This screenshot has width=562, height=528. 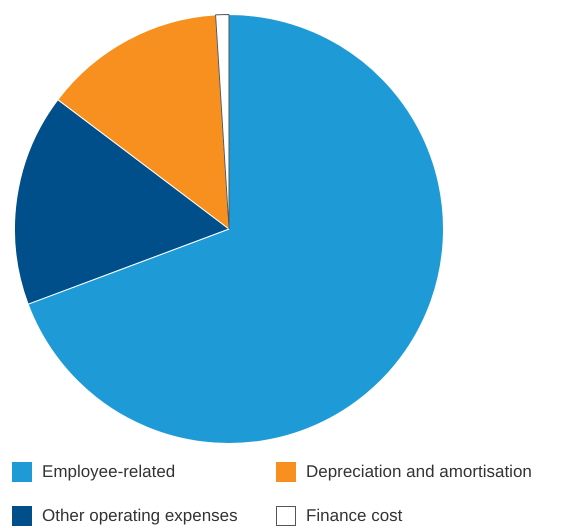 I want to click on legend-label: Employee-related, so click(x=109, y=472).